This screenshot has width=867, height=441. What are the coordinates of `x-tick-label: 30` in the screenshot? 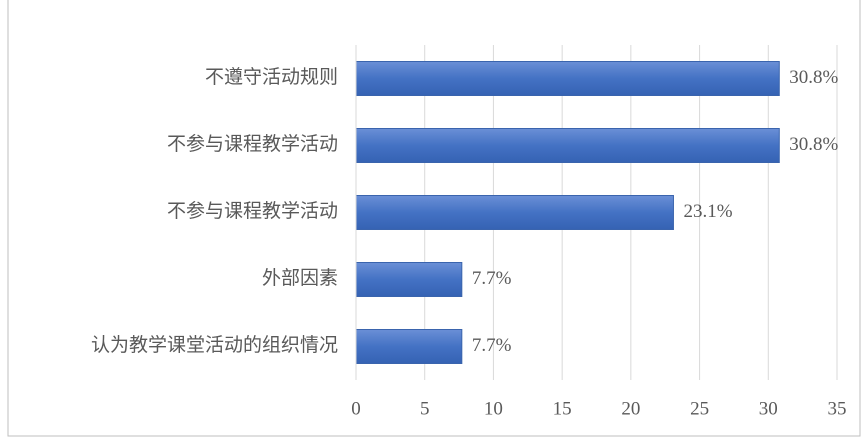 It's located at (768, 408).